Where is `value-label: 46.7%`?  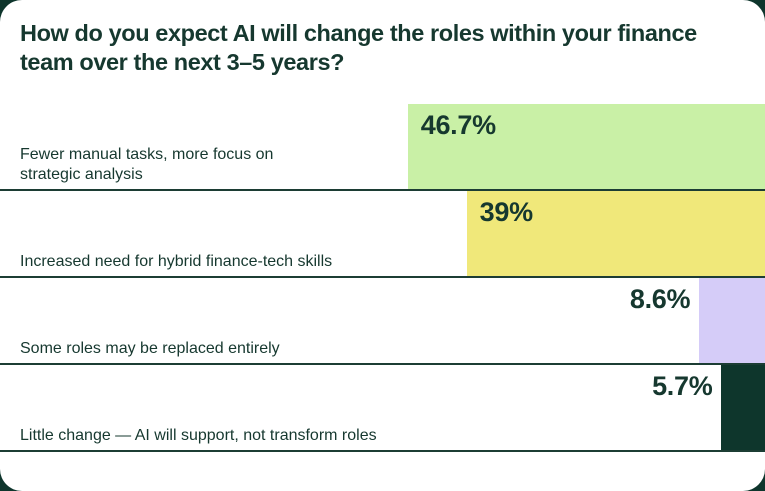
value-label: 46.7% is located at coordinates (458, 125).